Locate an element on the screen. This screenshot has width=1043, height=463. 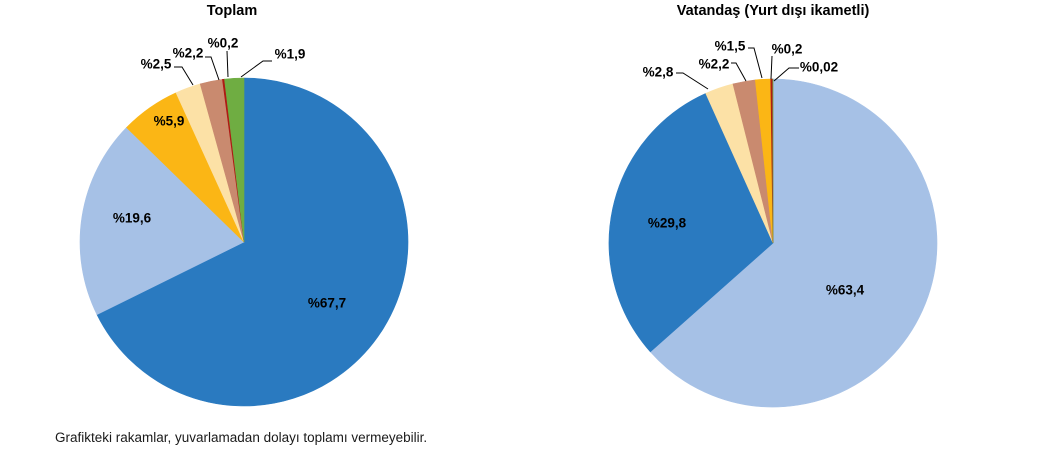
leader-line-%1,9 is located at coordinates (256, 69).